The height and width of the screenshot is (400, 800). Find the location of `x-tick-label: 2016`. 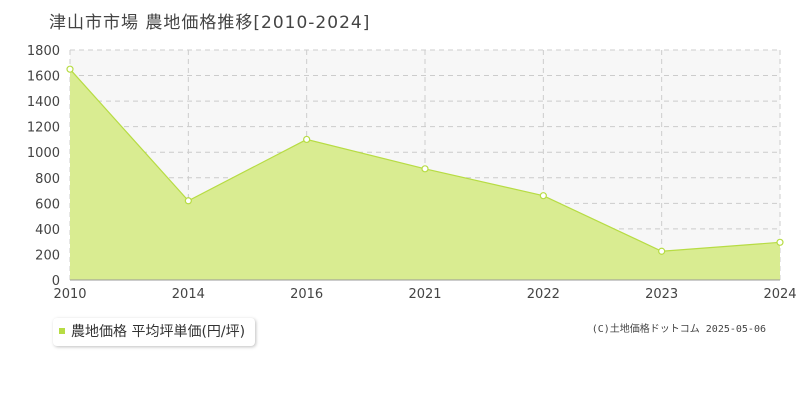

x-tick-label: 2016 is located at coordinates (306, 294).